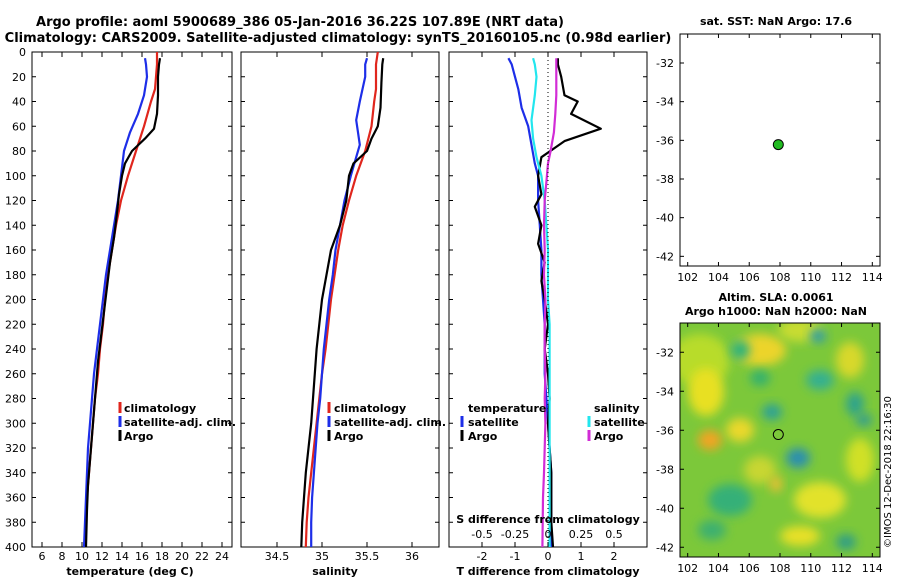  What do you see at coordinates (749, 277) in the screenshot?
I see `map-x-tick-label: 106` at bounding box center [749, 277].